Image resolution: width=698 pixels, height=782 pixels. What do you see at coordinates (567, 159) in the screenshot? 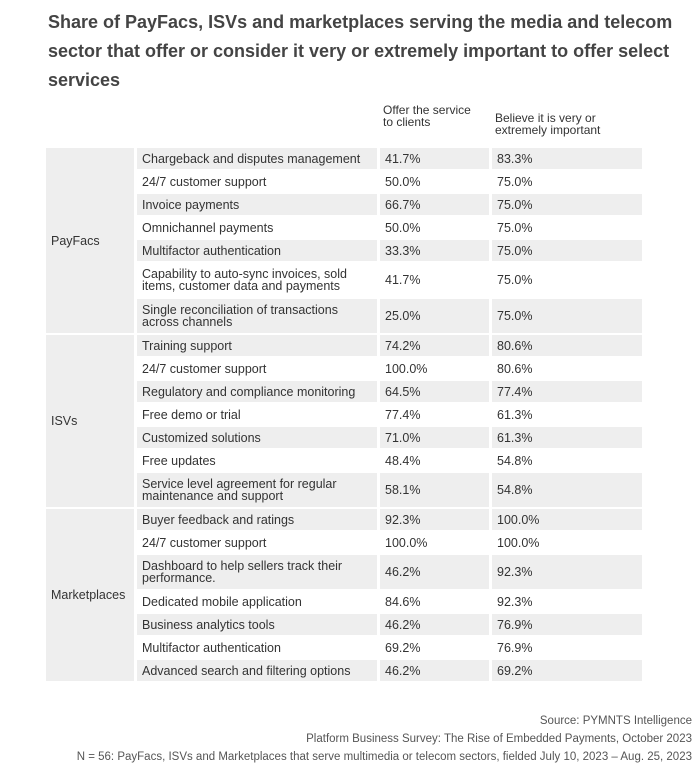
I see `believe-value: 83.3%` at bounding box center [567, 159].